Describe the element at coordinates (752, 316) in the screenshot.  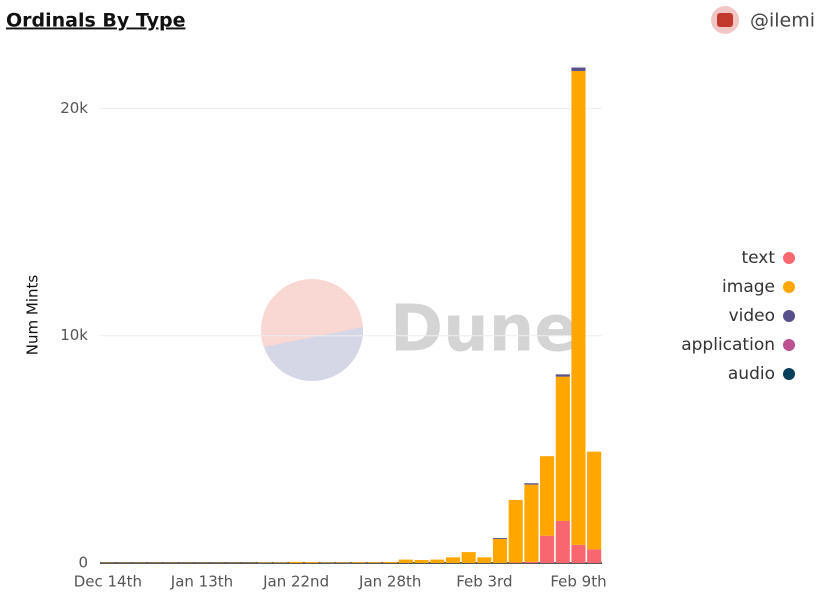
I see `legend-label: video` at that location.